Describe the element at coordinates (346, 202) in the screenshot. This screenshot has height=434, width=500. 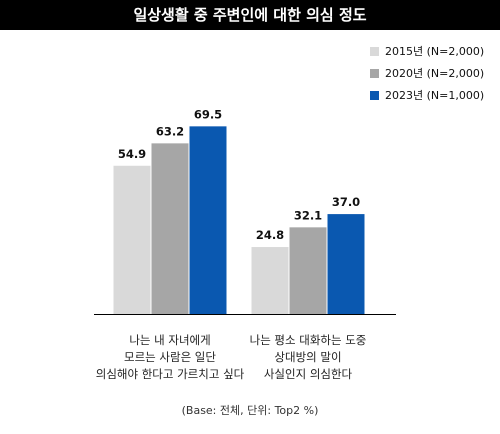
I see `data-label-cat2-series3: 37.0` at that location.